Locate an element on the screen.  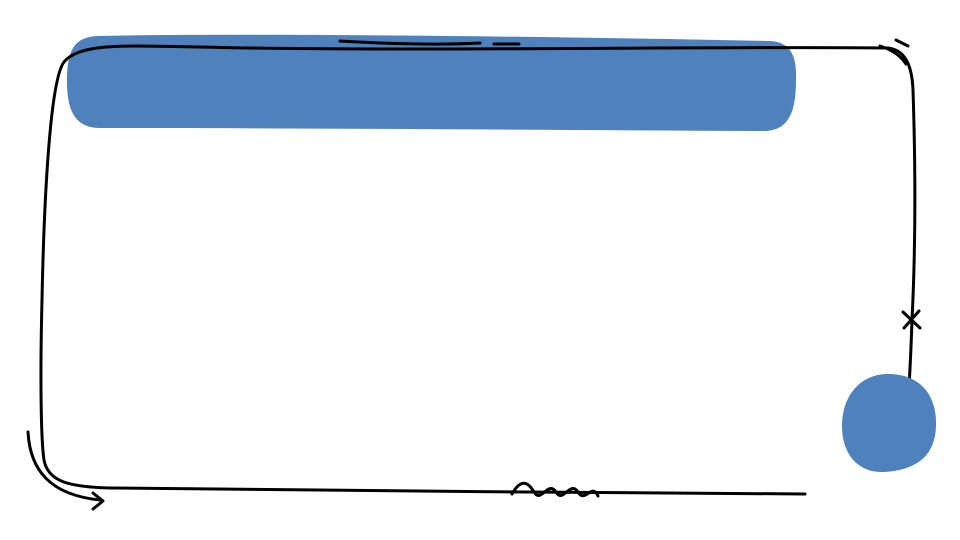
frame-right-side is located at coordinates (901, 217).